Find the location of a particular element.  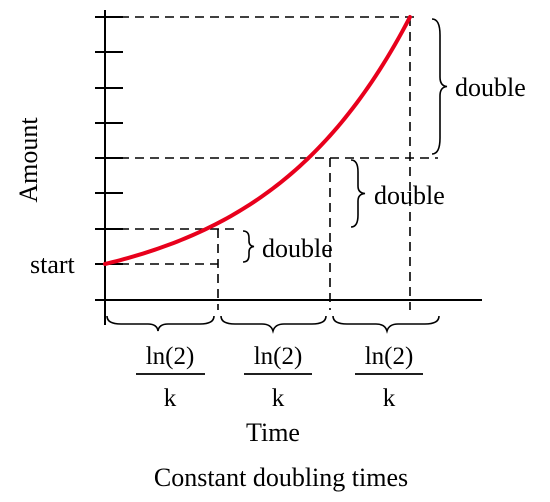

double-label-1: double is located at coordinates (297, 248).